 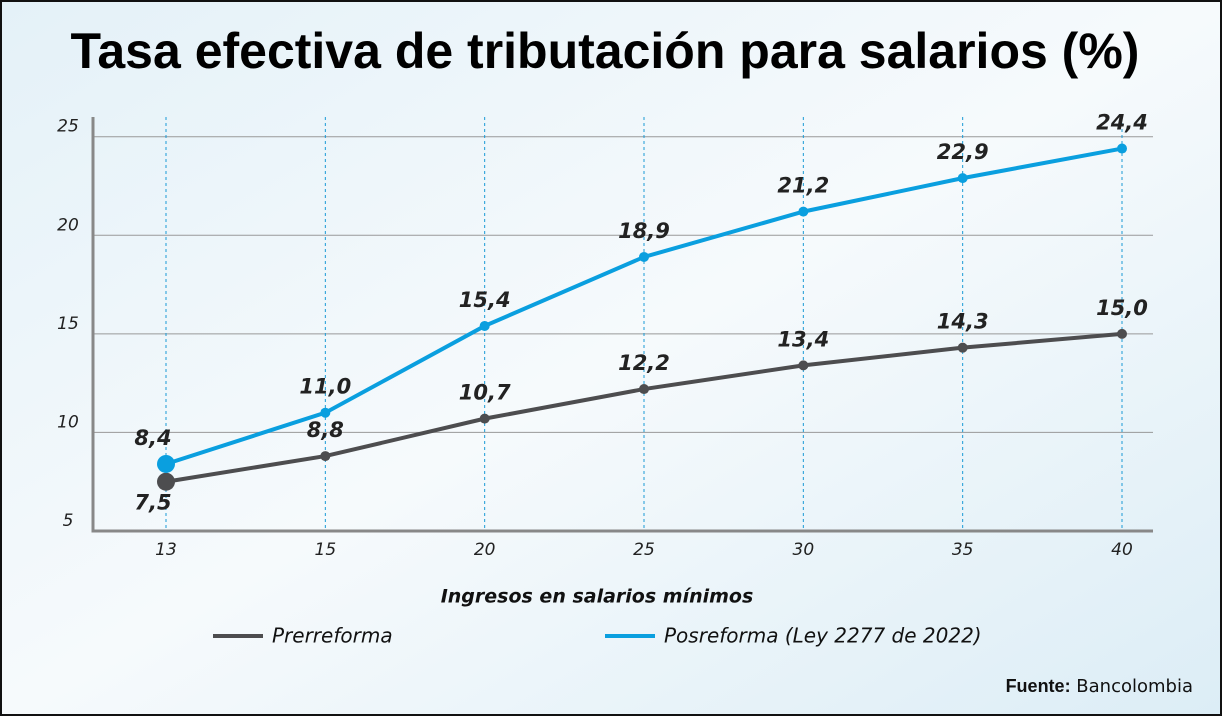 I want to click on source: Fuente: Bancolombia, so click(x=1099, y=686).